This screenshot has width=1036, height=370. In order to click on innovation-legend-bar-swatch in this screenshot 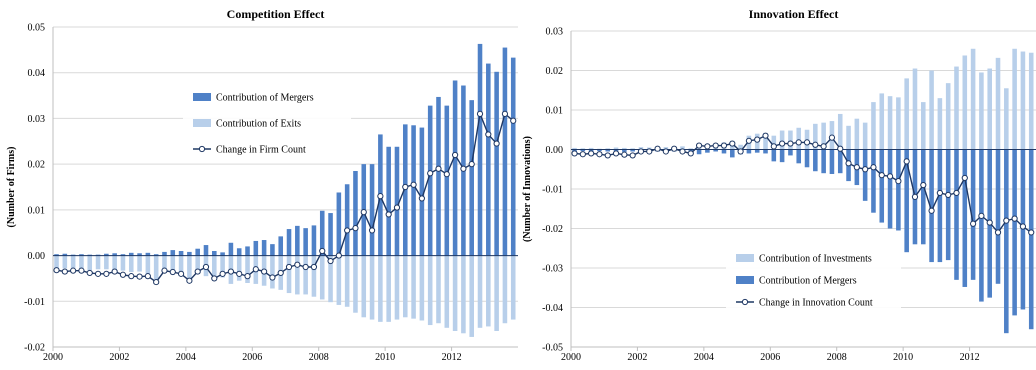, I will do `click(745, 258)`.